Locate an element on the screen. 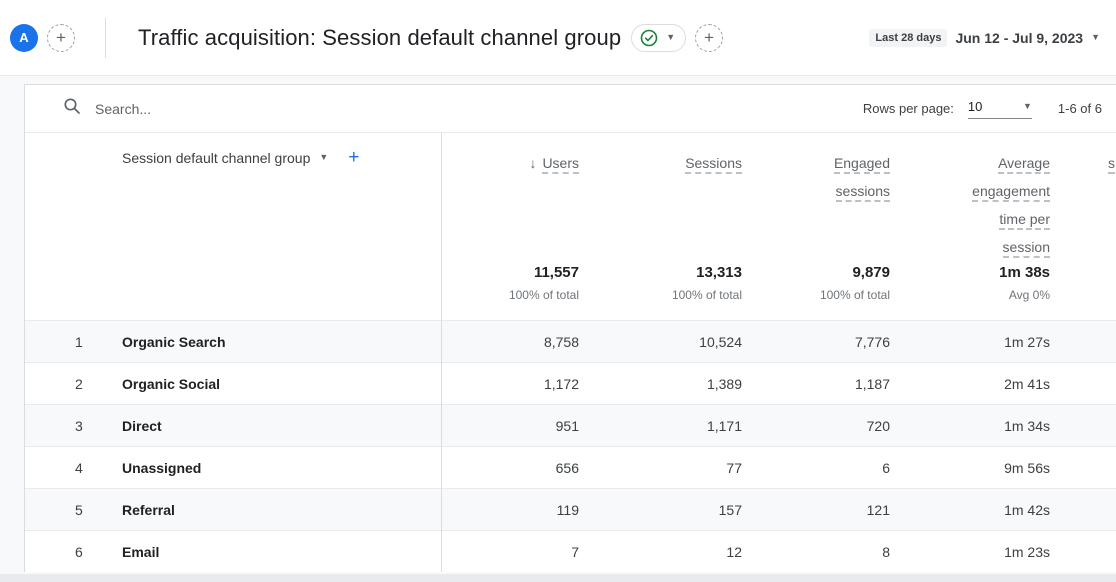  totals-cell: 9,879 100% of total is located at coordinates (828, 276).